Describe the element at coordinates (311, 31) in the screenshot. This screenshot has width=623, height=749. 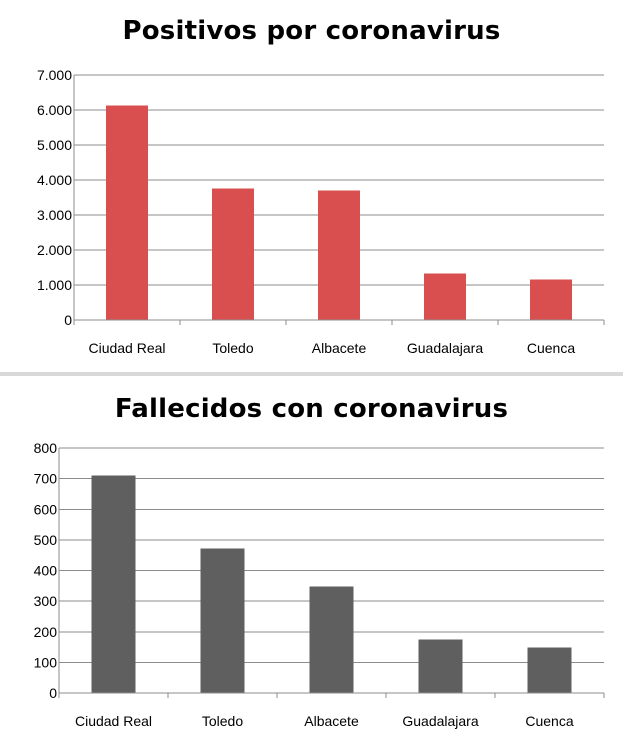
I see `chart-title-positivos: Positivos por coronavirus` at that location.